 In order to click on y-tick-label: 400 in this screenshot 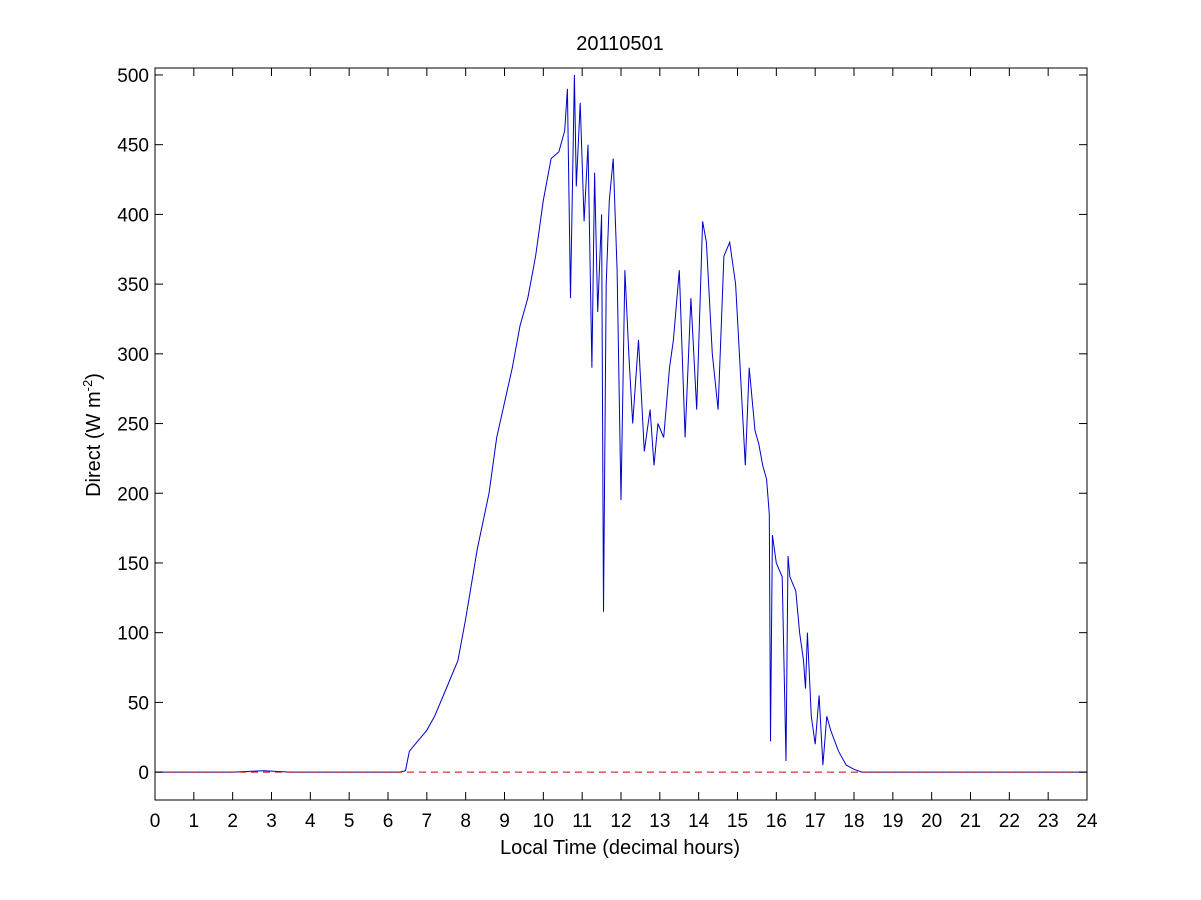, I will do `click(133, 215)`.